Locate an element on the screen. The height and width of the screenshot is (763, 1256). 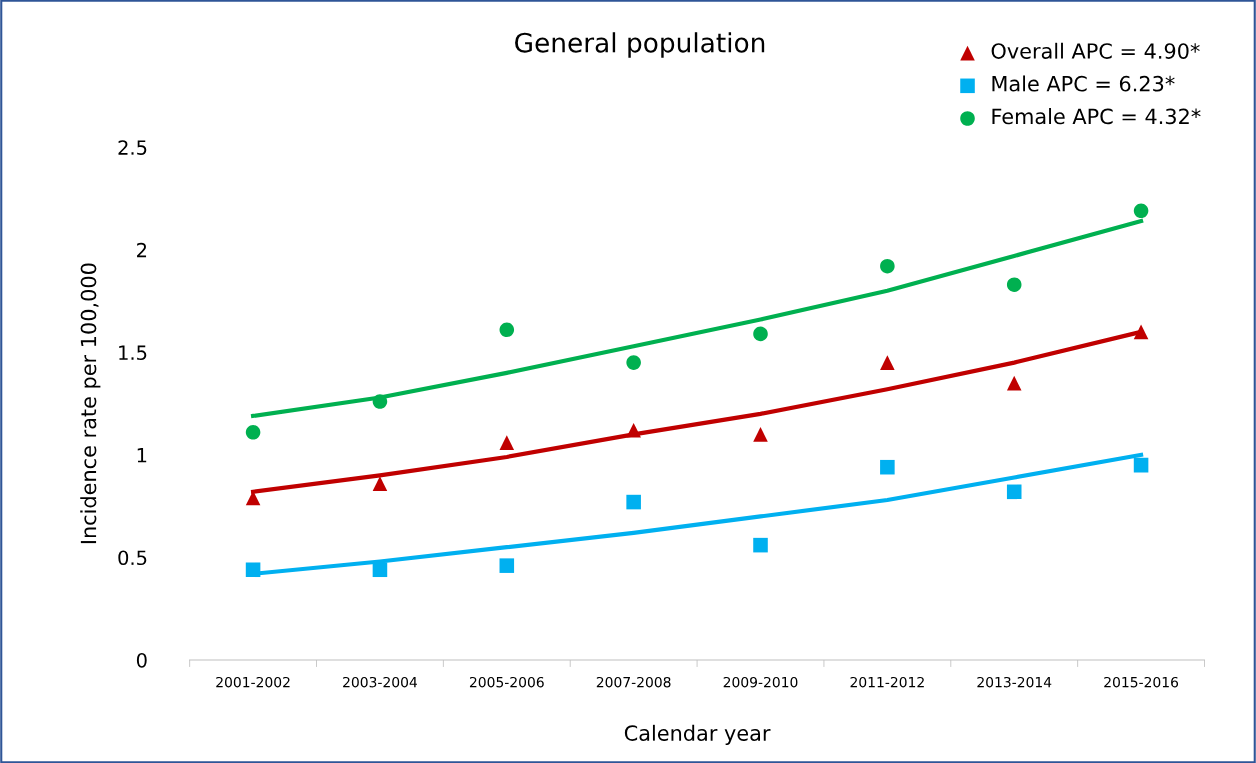
x-tick-label: 2011-2012 is located at coordinates (887, 682).